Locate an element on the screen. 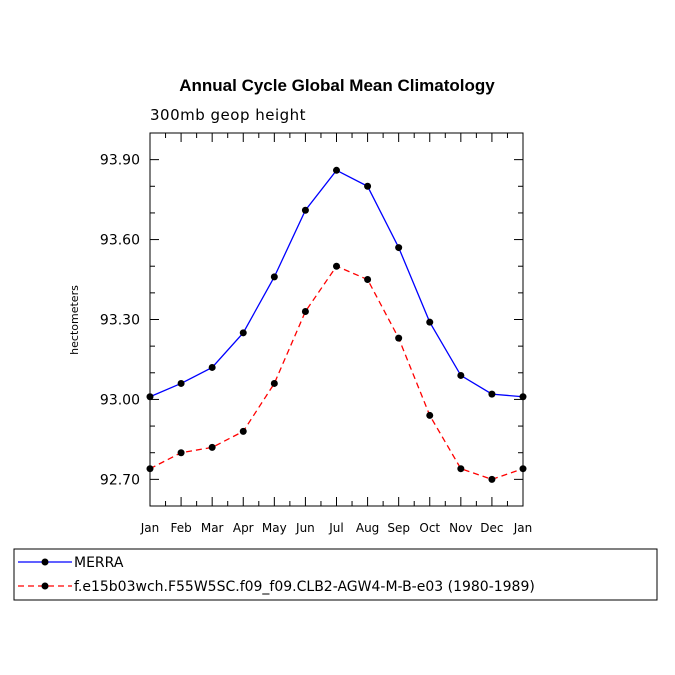 Image resolution: width=675 pixels, height=675 pixels. x-tick-label: Jul is located at coordinates (335, 528).